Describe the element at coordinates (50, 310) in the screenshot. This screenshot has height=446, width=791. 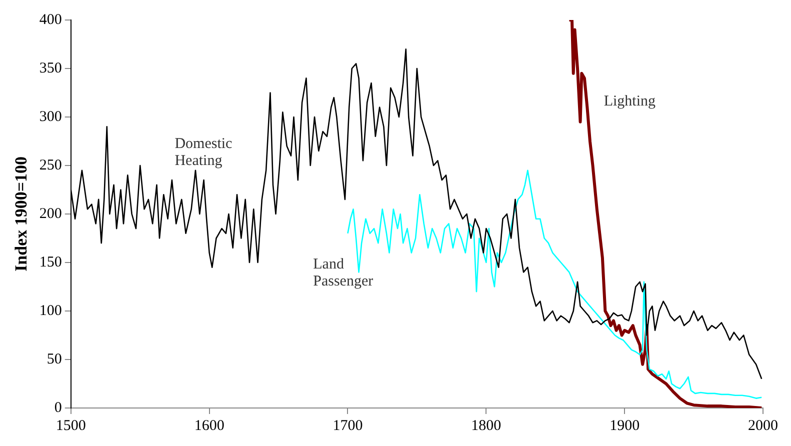
I see `y-tick-label: 100` at that location.